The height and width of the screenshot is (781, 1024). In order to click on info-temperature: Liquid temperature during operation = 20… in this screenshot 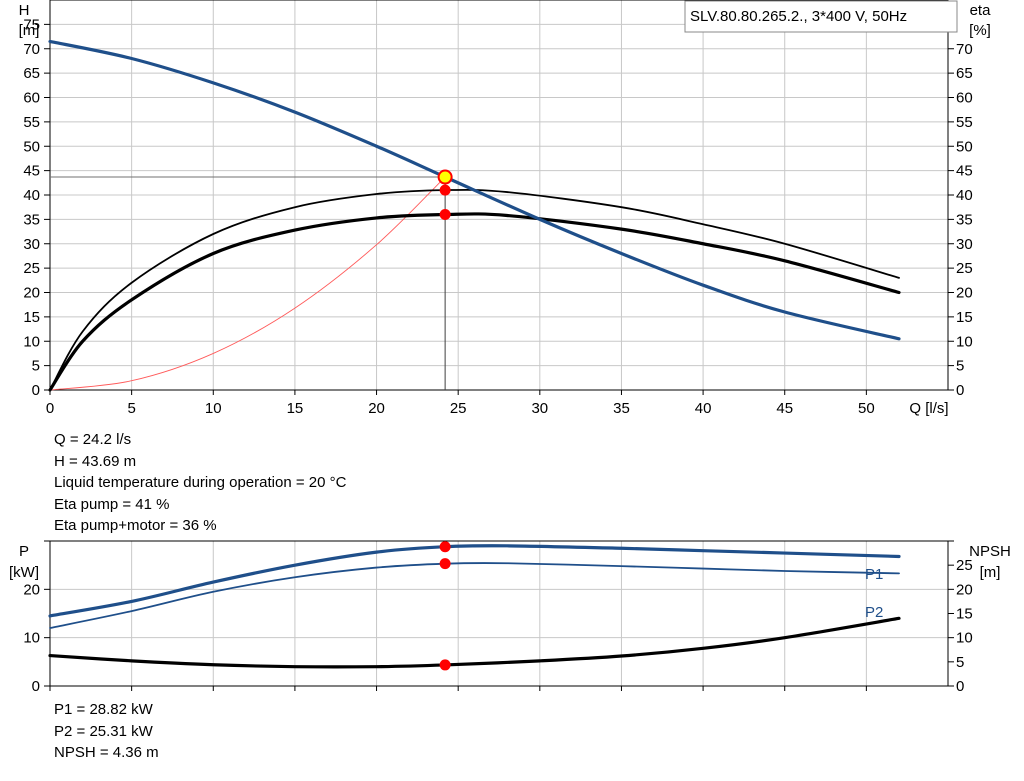, I will do `click(200, 482)`.